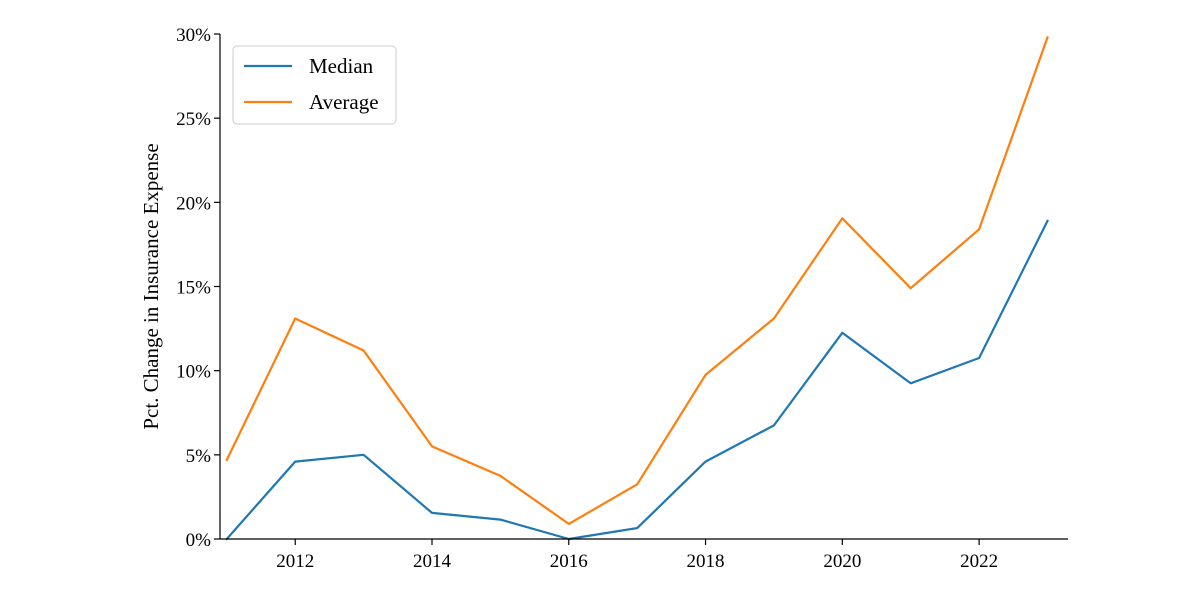 The width and height of the screenshot is (1200, 605). Describe the element at coordinates (193, 203) in the screenshot. I see `y-tick-label: 20%` at that location.